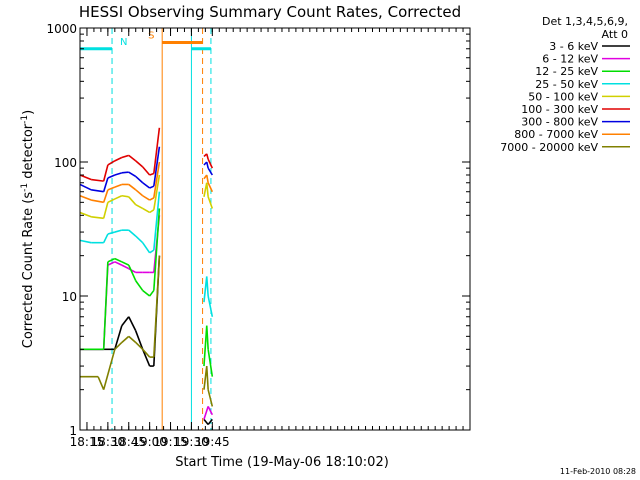 The width and height of the screenshot is (640, 480). Describe the element at coordinates (25, 119) in the screenshot. I see `y-axis-label-sup2: -1` at that location.